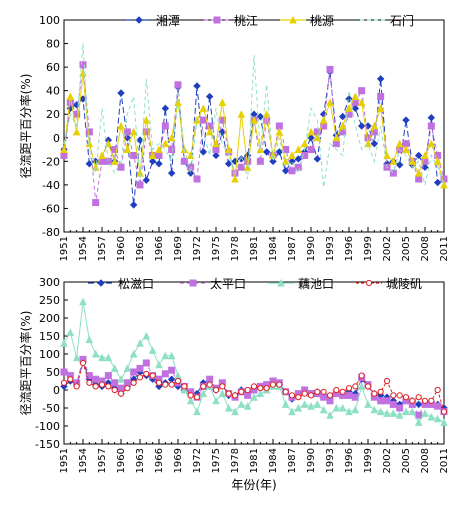 The width and height of the screenshot is (476, 509). What do you see at coordinates (270, 20) in the screenshot?
I see `legend: 湘潭 桃江 桃源 石门` at bounding box center [270, 20].